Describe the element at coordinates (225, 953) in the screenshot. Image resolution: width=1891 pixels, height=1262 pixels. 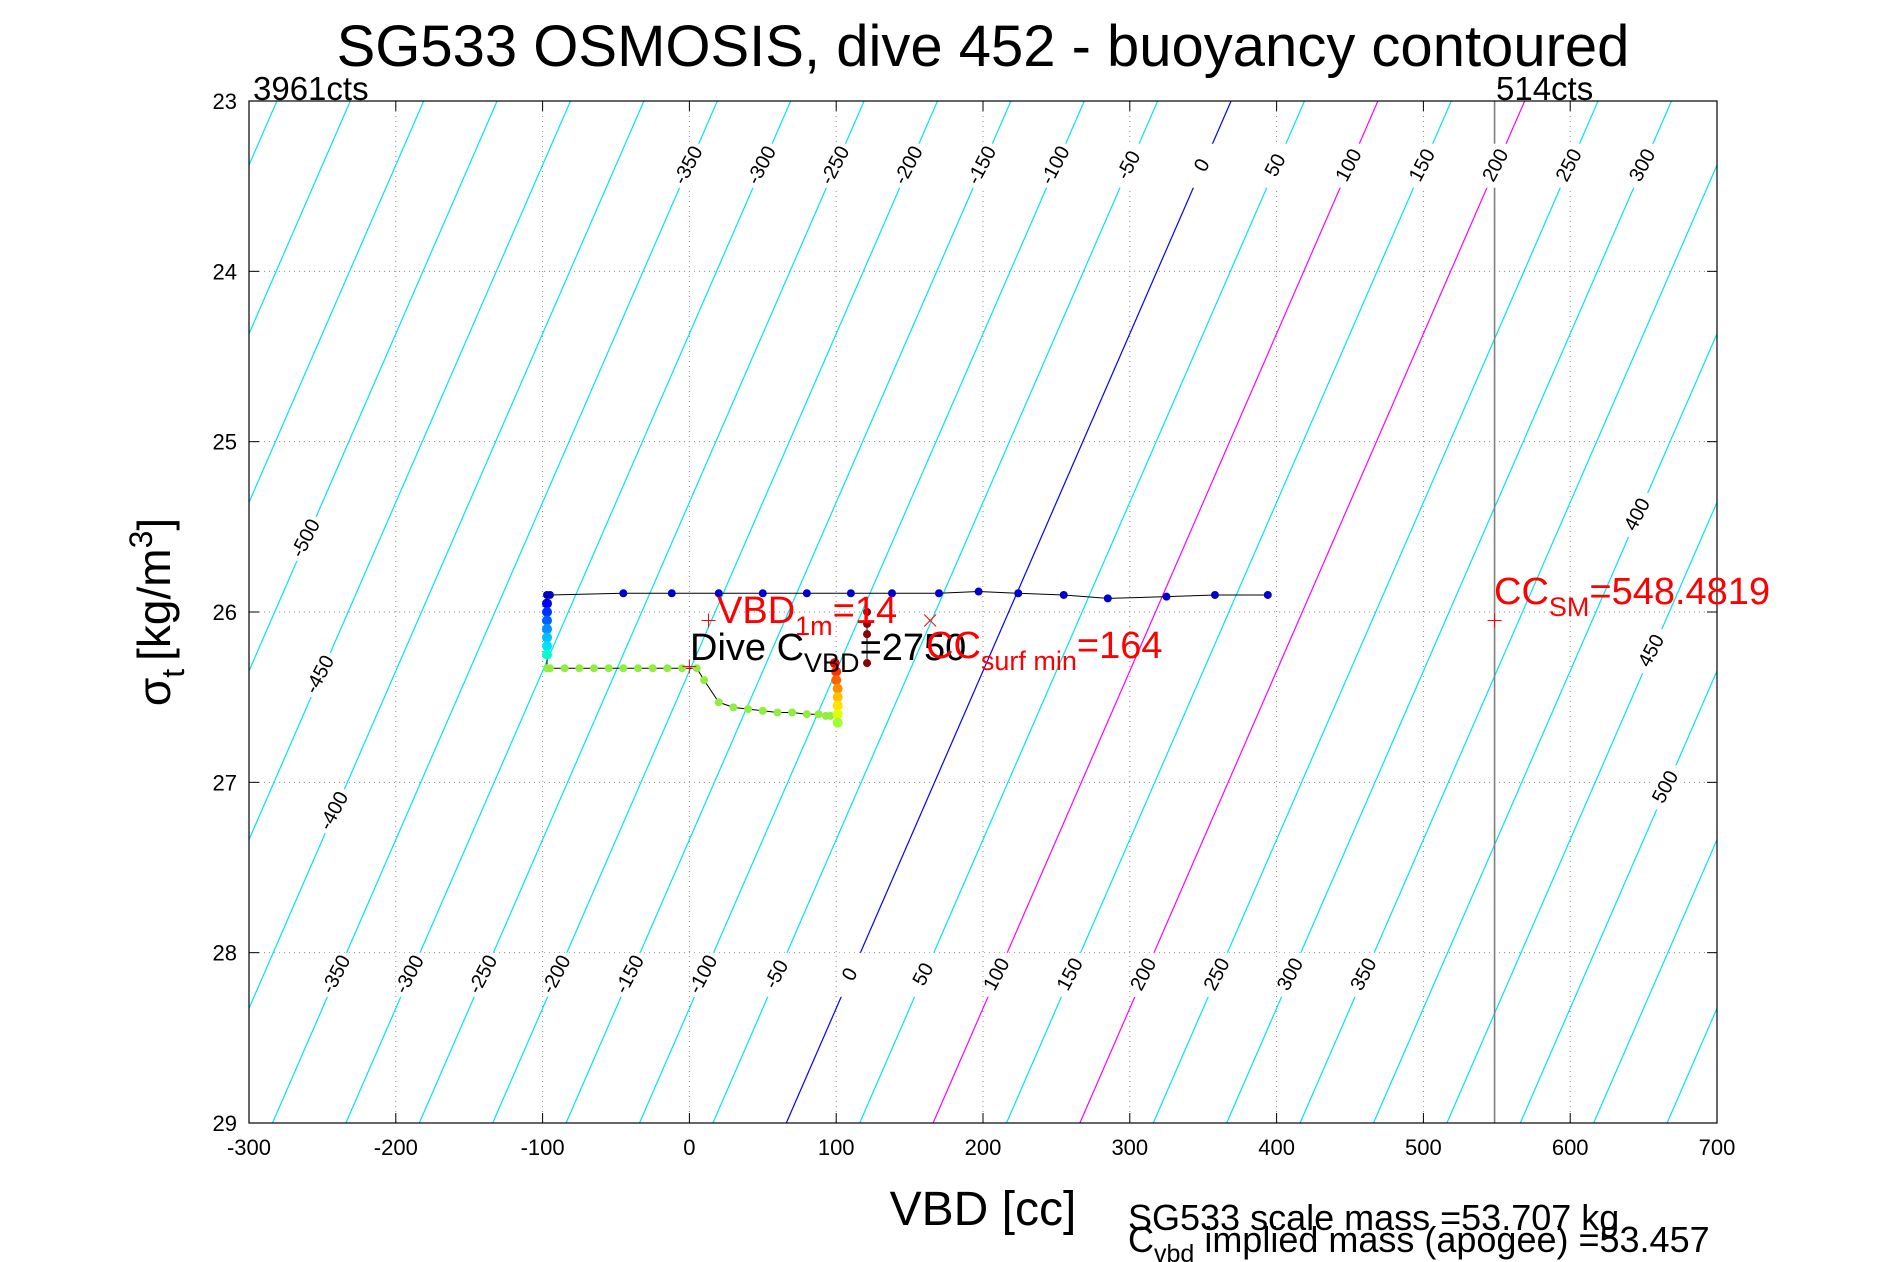
I see `y-tick-label: 28` at that location.